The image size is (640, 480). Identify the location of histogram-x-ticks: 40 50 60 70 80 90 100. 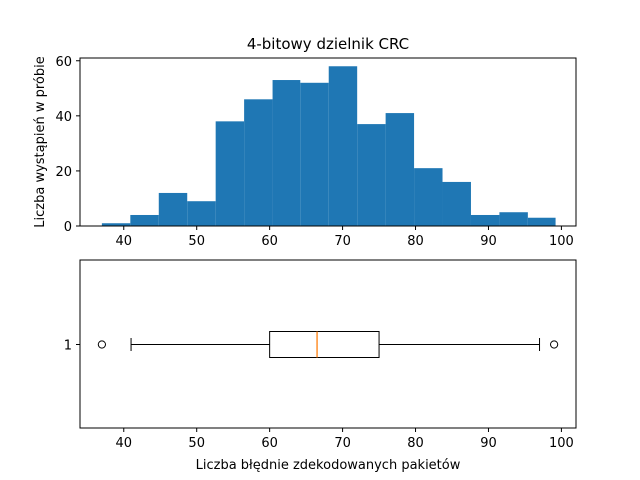
(344, 237).